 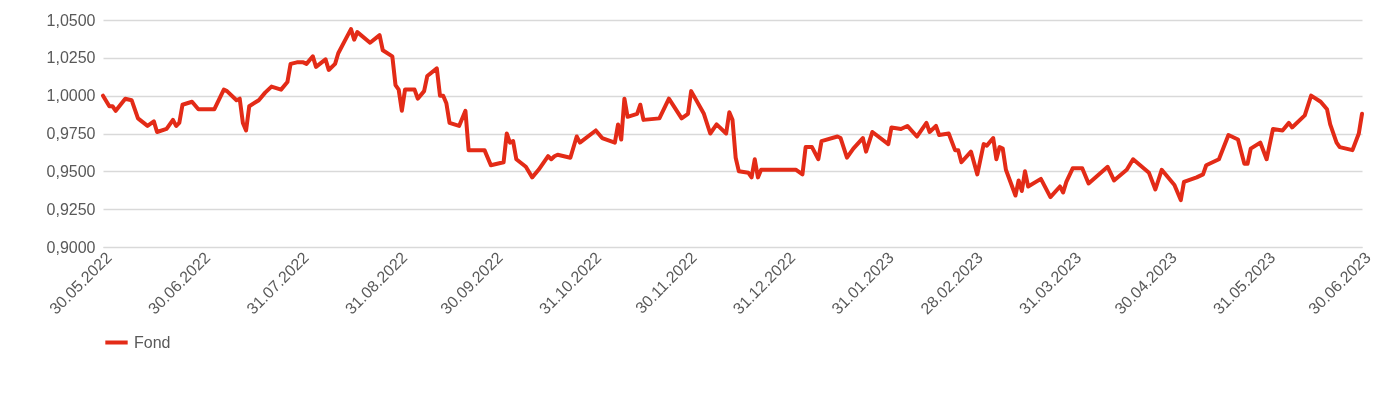 What do you see at coordinates (152, 342) in the screenshot?
I see `legend-label: Fond` at bounding box center [152, 342].